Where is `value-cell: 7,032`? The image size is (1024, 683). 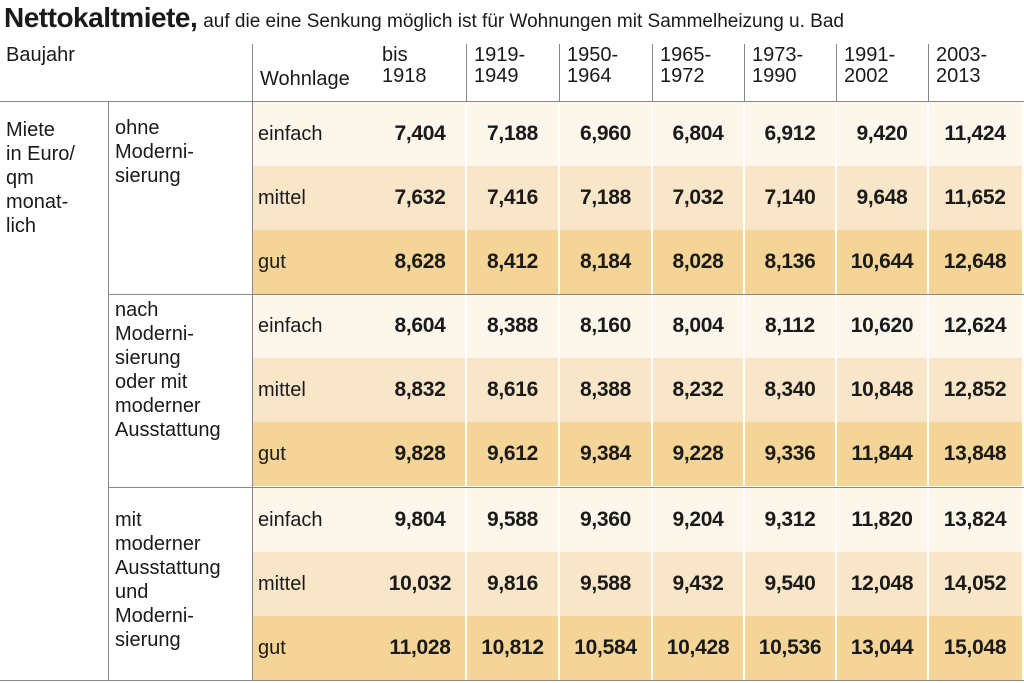
value-cell: 7,032 is located at coordinates (698, 198).